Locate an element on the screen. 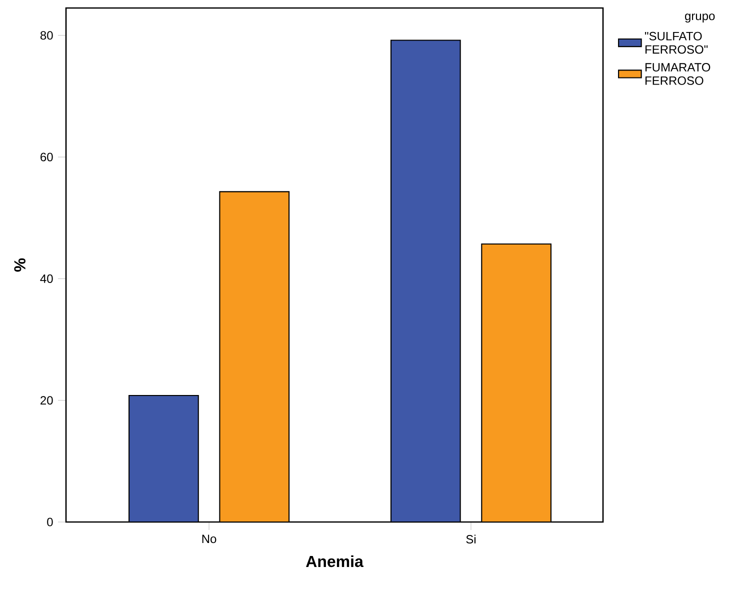 Image resolution: width=737 pixels, height=590 pixels. x-tick-label: Si is located at coordinates (471, 539).